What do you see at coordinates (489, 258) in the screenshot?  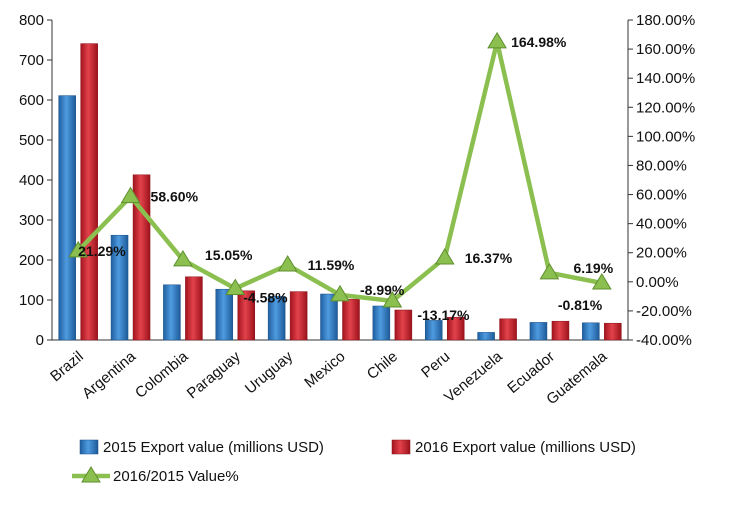 I see `ratio-data-label: 16.37%` at bounding box center [489, 258].